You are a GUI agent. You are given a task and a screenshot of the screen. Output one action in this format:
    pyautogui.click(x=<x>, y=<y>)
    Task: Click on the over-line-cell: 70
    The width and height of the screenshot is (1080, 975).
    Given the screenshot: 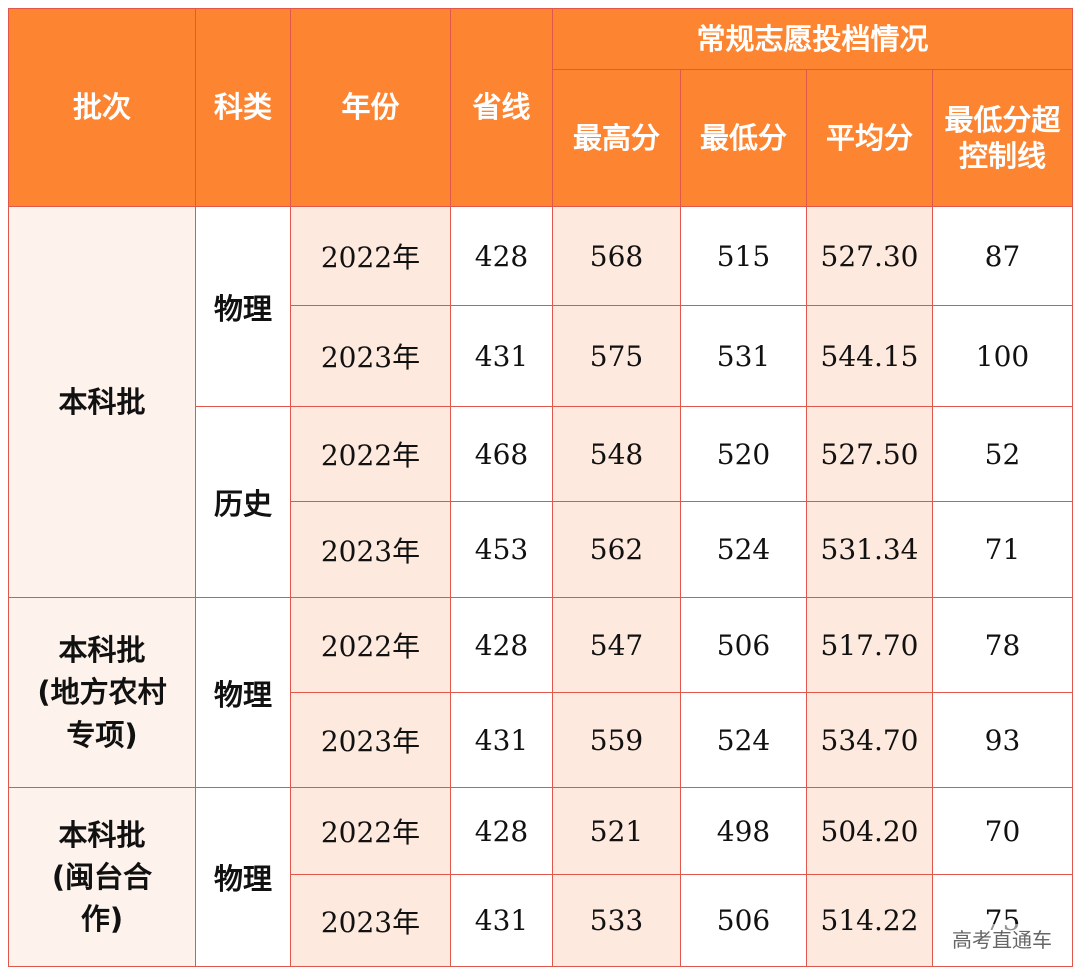 What is the action you would take?
    pyautogui.click(x=1002, y=831)
    